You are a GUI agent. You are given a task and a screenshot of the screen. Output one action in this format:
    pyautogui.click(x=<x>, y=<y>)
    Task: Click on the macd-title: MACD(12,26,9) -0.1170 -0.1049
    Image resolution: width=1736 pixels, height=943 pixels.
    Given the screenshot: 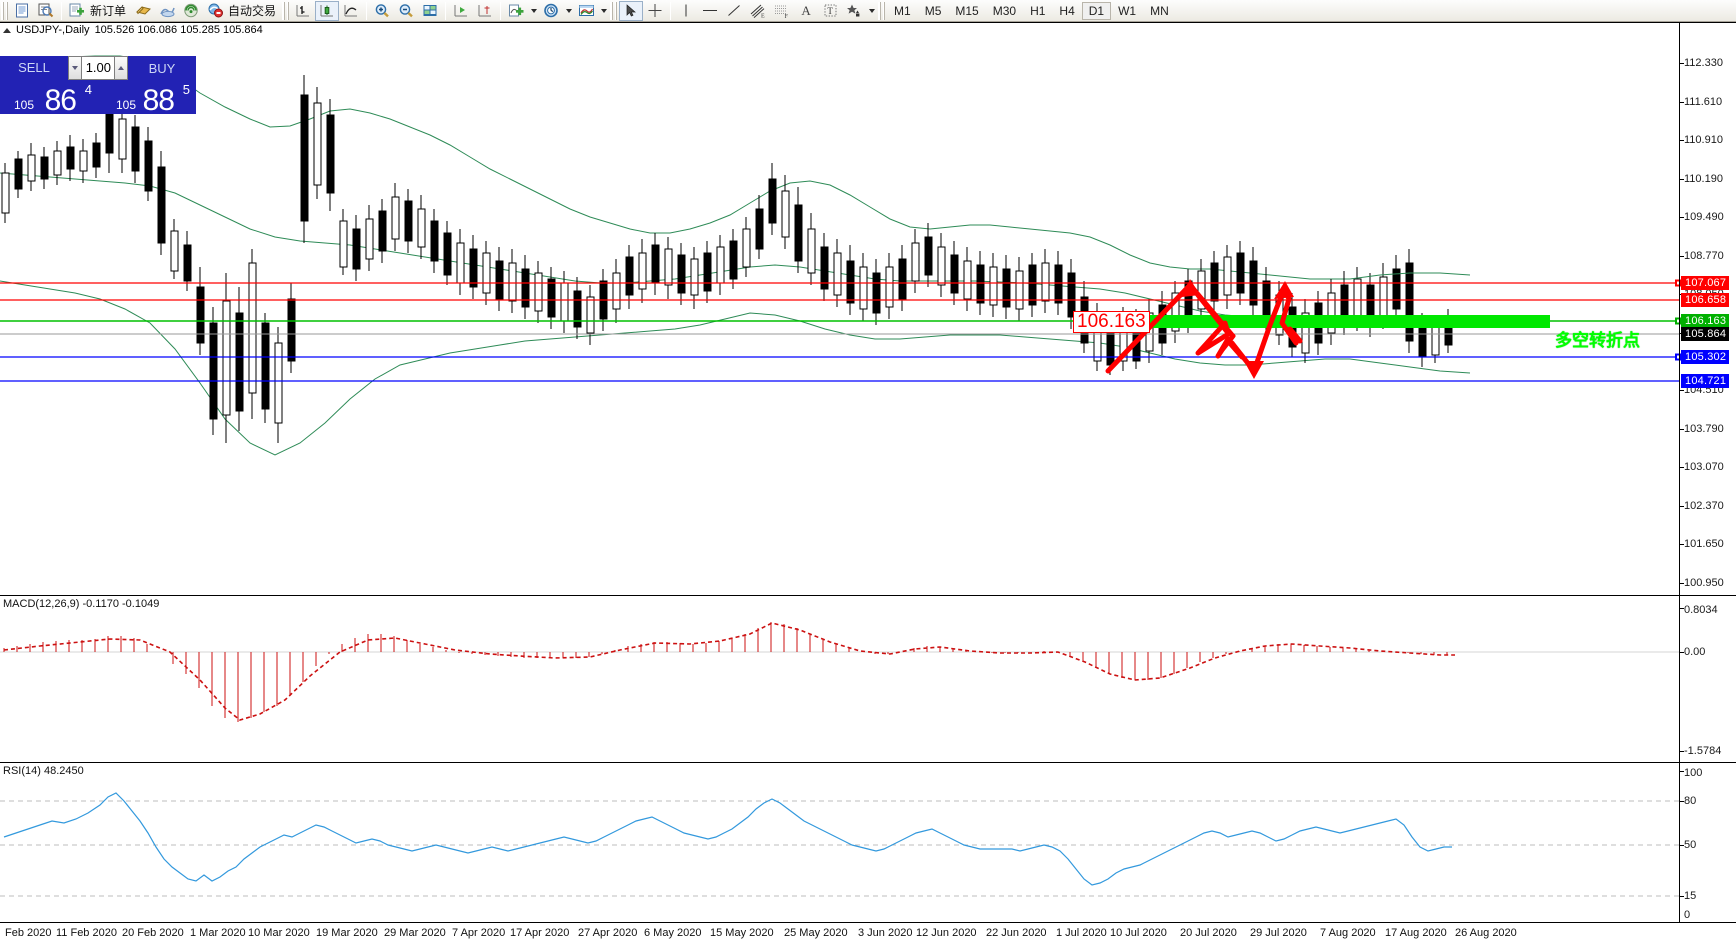 What is the action you would take?
    pyautogui.click(x=81, y=604)
    